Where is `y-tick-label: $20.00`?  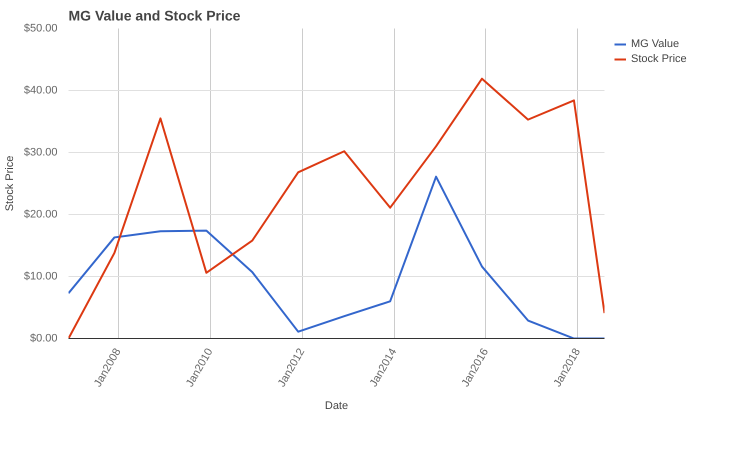
y-tick-label: $20.00 is located at coordinates (41, 214).